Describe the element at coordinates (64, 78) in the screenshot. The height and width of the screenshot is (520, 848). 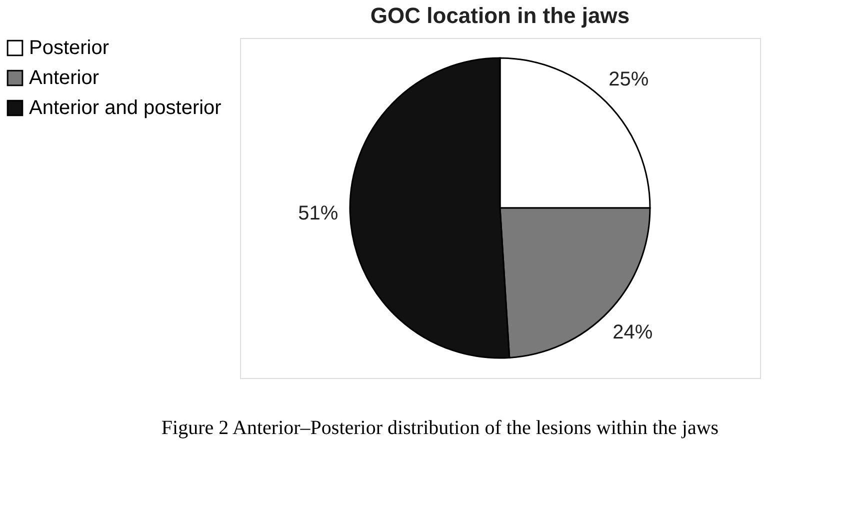
I see `legend-label: Anterior` at that location.